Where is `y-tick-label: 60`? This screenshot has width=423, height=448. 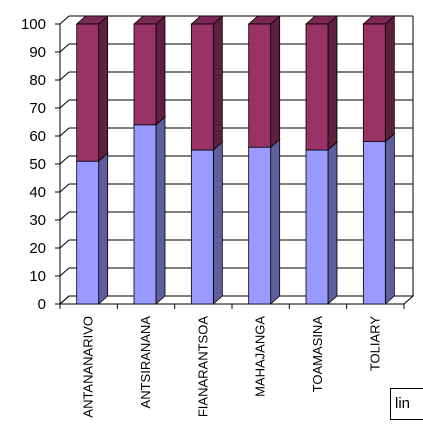 y-tick-label: 60 is located at coordinates (37, 136).